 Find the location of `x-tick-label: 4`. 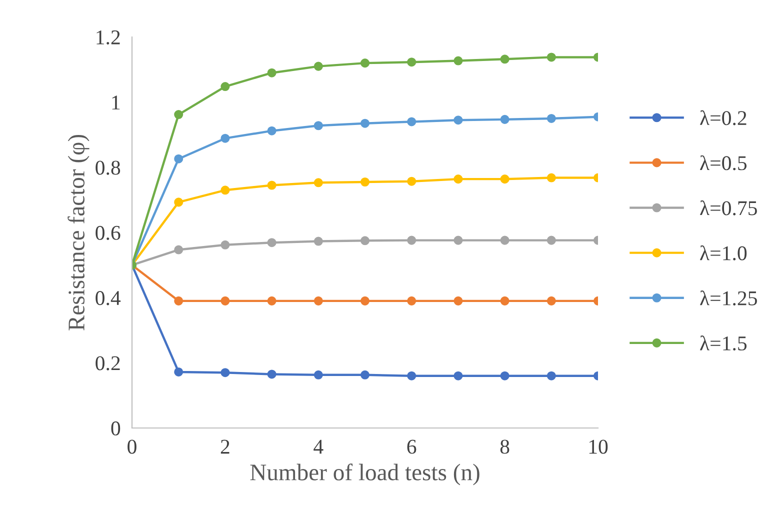

x-tick-label: 4 is located at coordinates (319, 447).